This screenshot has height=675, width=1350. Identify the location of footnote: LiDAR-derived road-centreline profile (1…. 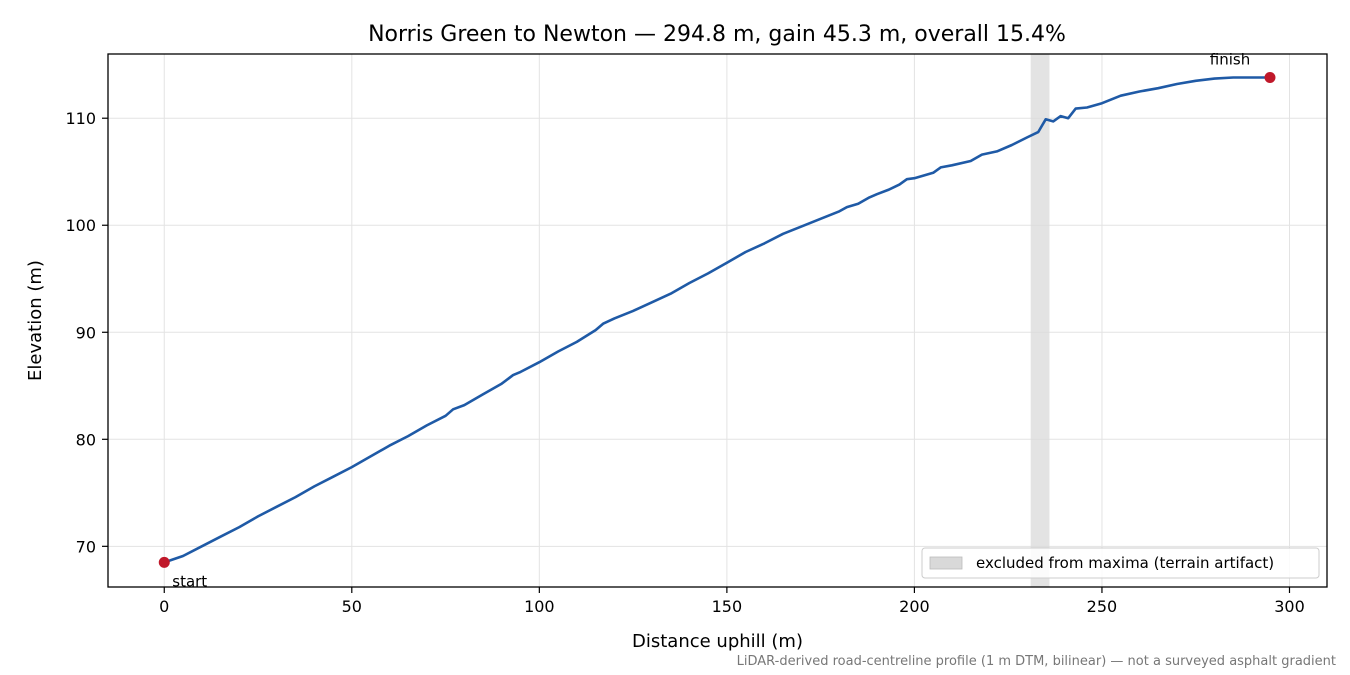
(1036, 661).